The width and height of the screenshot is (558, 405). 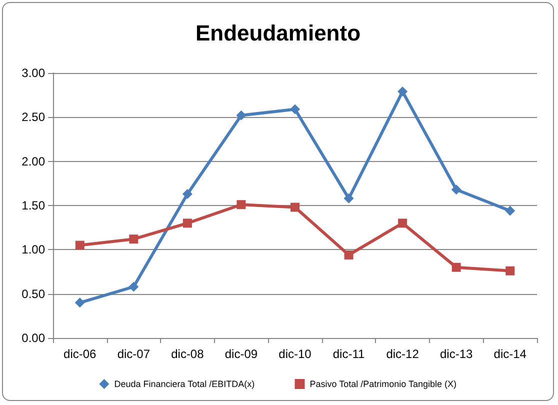 I want to click on y-tick-label: 0.50, so click(x=34, y=293).